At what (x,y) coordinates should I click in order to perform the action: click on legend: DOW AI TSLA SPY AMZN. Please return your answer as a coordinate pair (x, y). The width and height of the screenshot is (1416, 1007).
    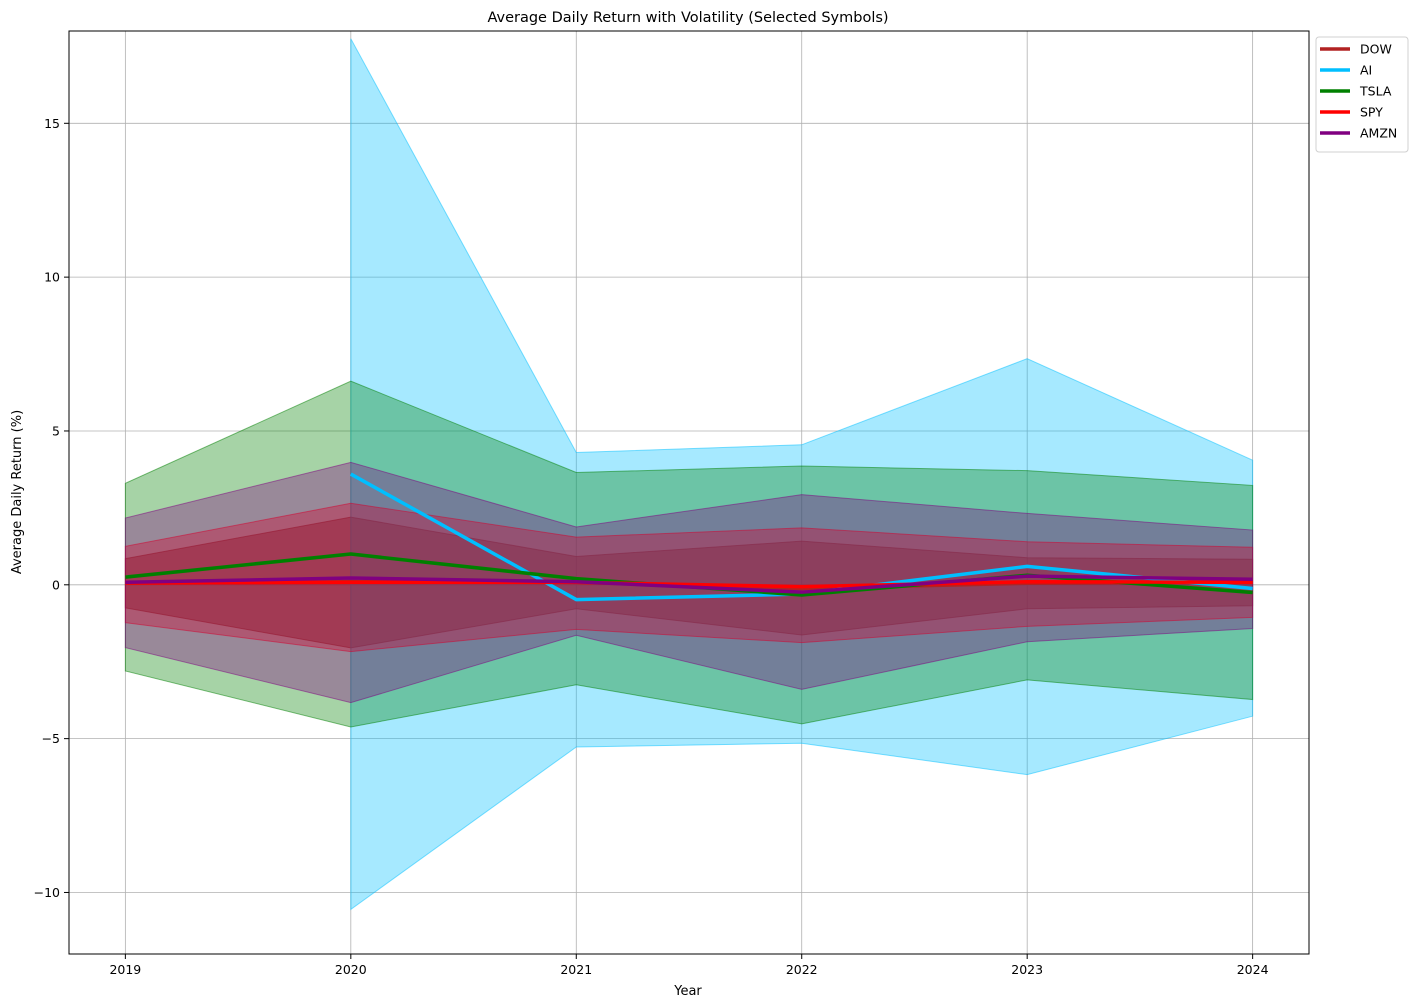
    Looking at the image, I should click on (1362, 94).